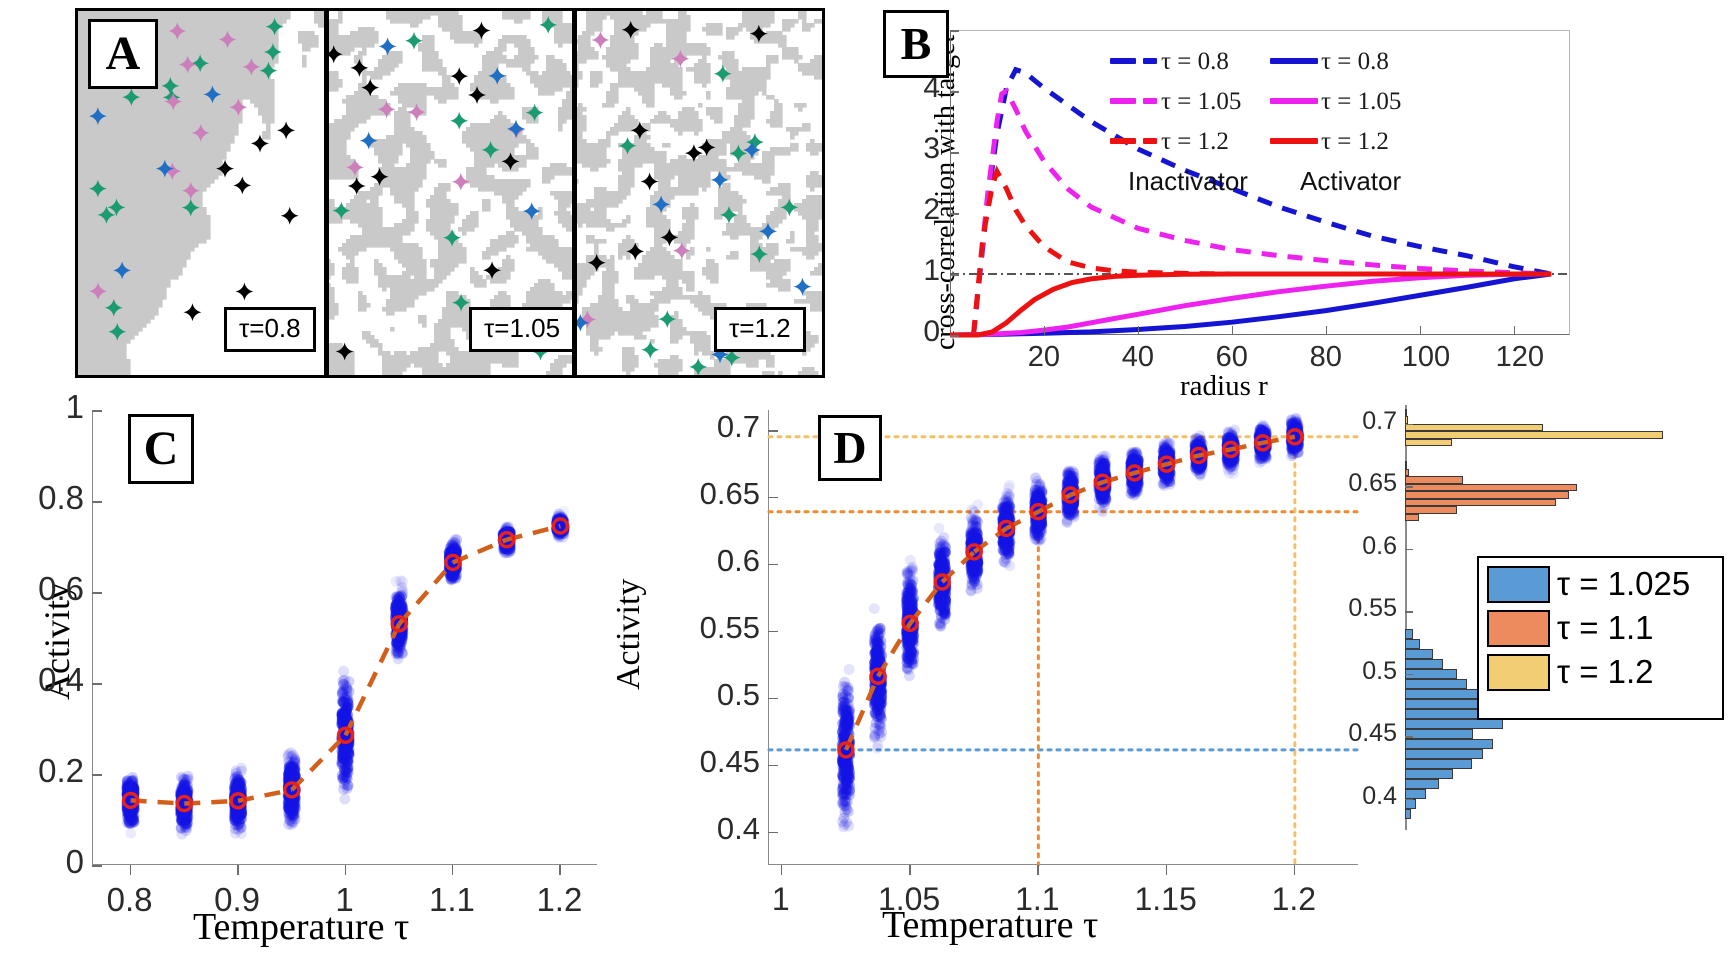  What do you see at coordinates (1037, 899) in the screenshot?
I see `panel-d-xtick-label: 1.1` at bounding box center [1037, 899].